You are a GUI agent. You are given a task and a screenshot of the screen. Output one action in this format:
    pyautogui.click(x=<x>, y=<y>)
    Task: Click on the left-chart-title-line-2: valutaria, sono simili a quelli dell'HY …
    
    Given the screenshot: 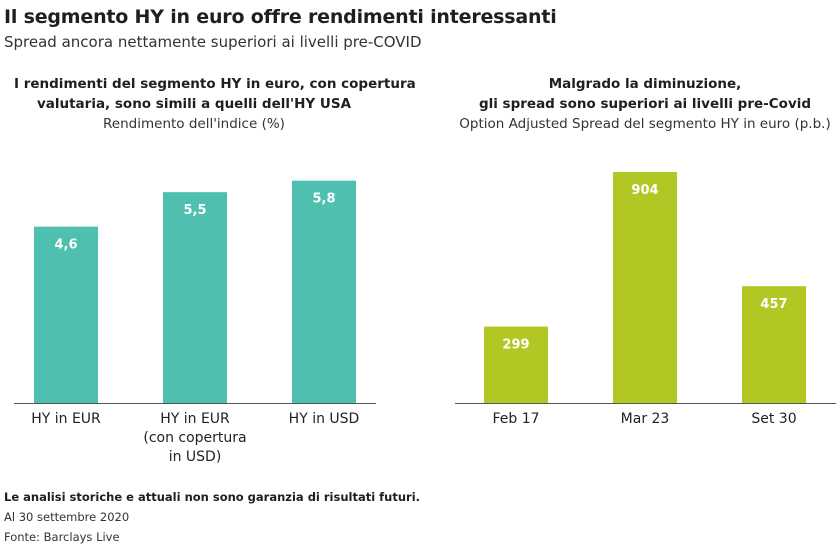 What is the action you would take?
    pyautogui.click(x=194, y=104)
    